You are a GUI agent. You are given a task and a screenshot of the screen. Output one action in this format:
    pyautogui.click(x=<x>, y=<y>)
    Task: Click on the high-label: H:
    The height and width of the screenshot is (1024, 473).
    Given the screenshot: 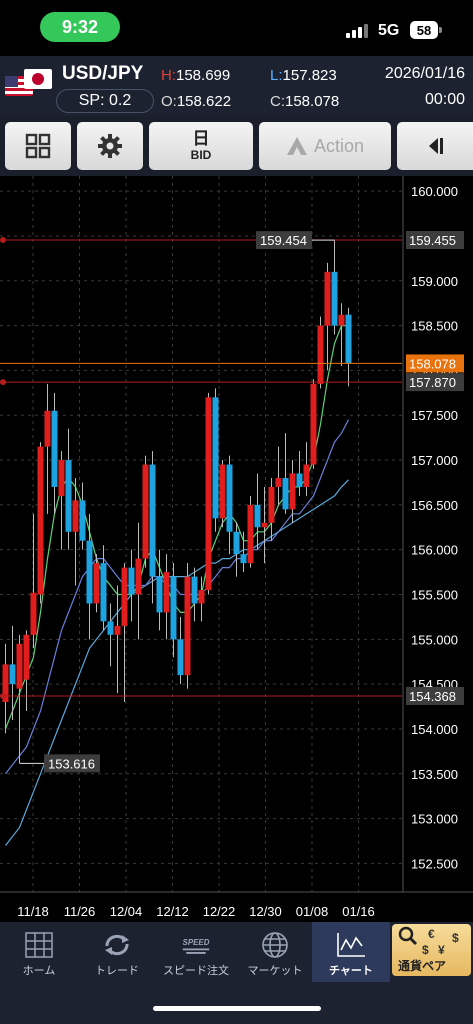 What is the action you would take?
    pyautogui.click(x=168, y=75)
    